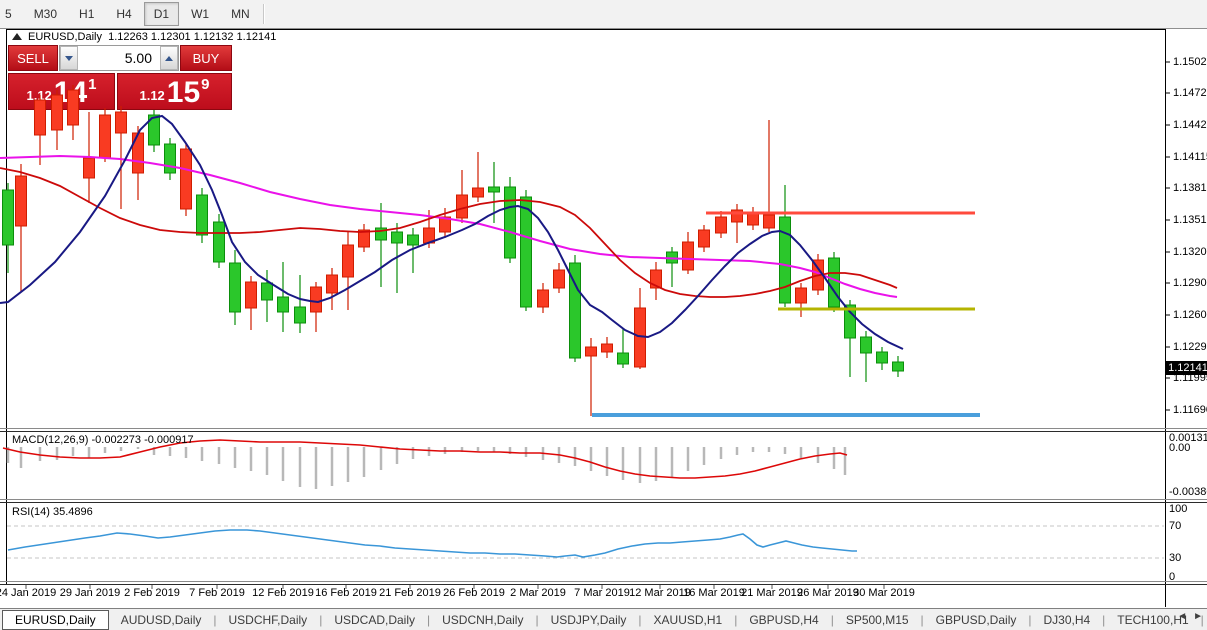 The width and height of the screenshot is (1207, 630). Describe the element at coordinates (1190, 252) in the screenshot. I see `price-axis-label: 1.13205` at that location.